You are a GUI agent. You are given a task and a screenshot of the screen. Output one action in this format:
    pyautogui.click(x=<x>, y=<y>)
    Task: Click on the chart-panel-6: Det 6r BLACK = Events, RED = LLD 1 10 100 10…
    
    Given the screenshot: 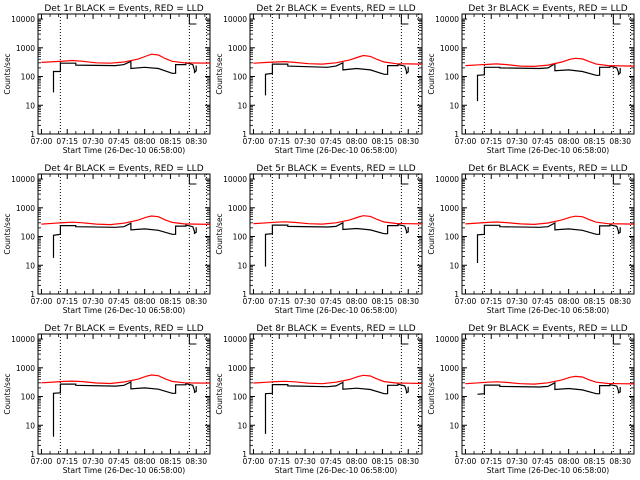 What is the action you would take?
    pyautogui.click(x=531, y=239)
    